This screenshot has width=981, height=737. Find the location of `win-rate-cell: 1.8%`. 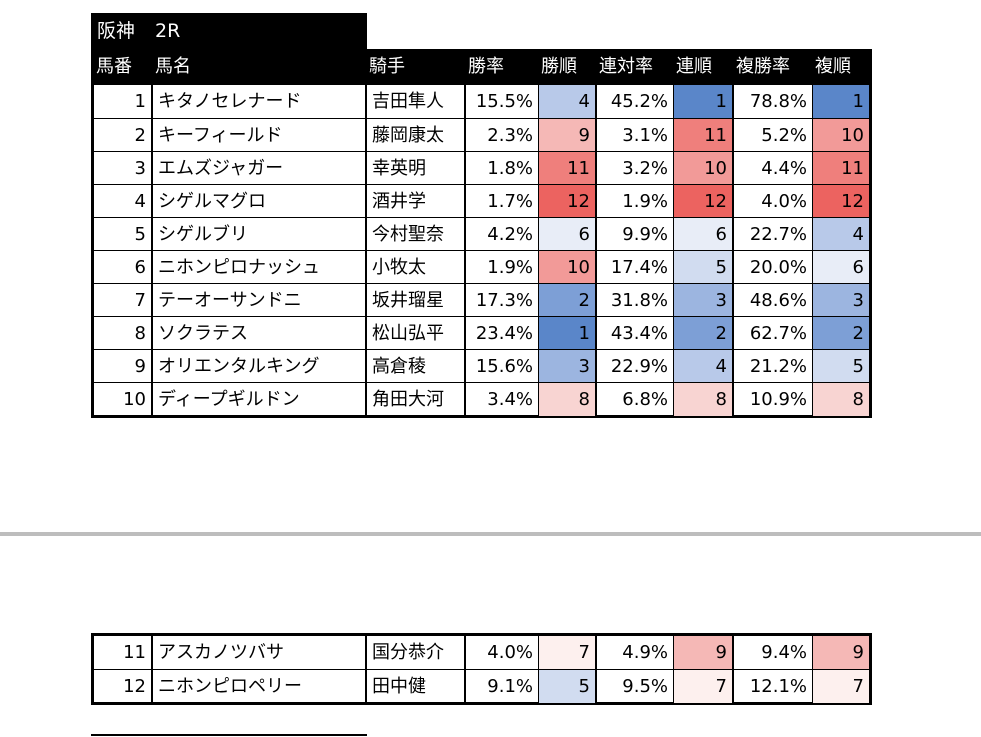

win-rate-cell: 1.8% is located at coordinates (502, 168).